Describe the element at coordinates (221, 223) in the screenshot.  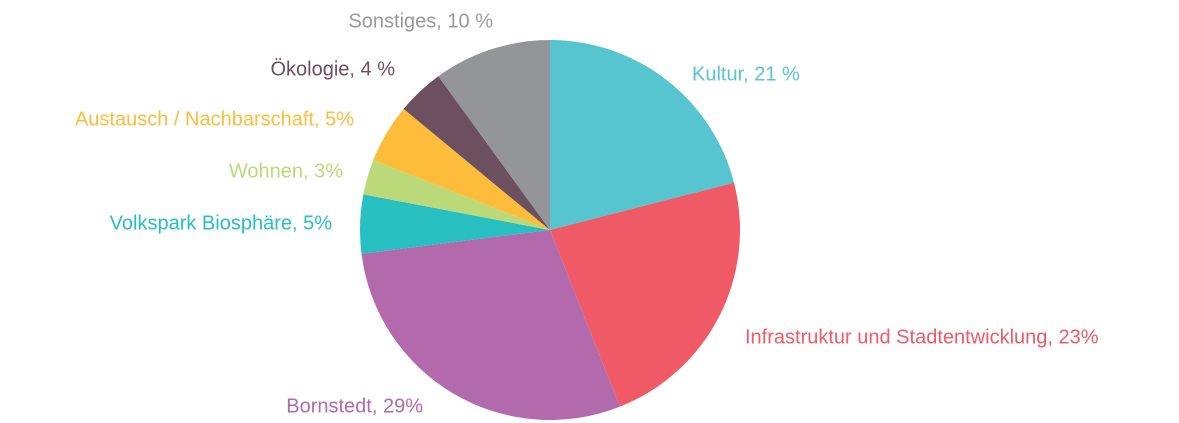
I see `slice-label: Volkspark Biosphäre, 5%` at that location.